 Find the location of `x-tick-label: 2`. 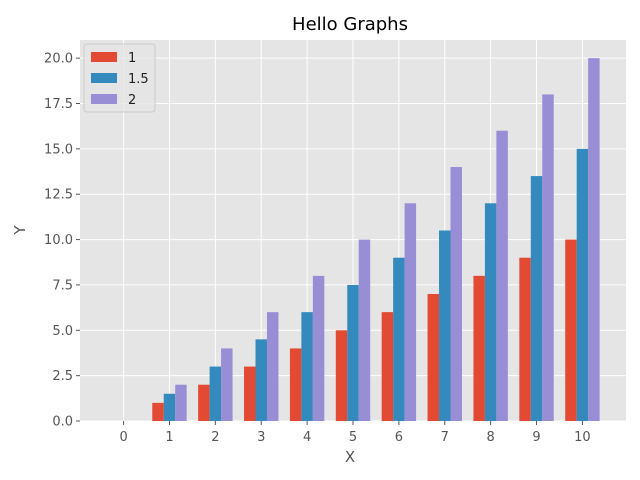

x-tick-label: 2 is located at coordinates (215, 437).